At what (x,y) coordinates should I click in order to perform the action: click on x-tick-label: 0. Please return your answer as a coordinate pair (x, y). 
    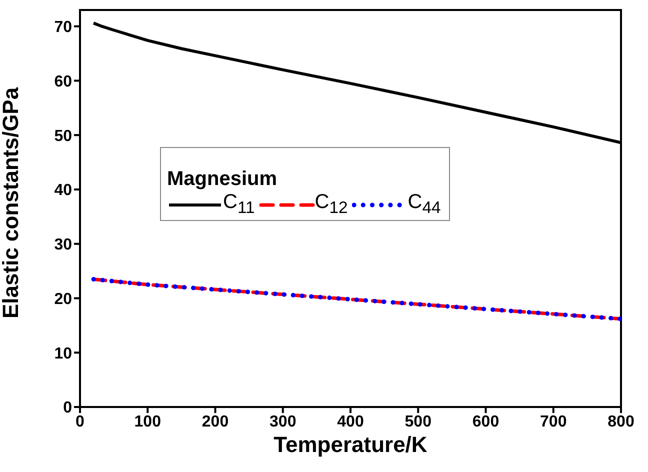
    Looking at the image, I should click on (80, 421).